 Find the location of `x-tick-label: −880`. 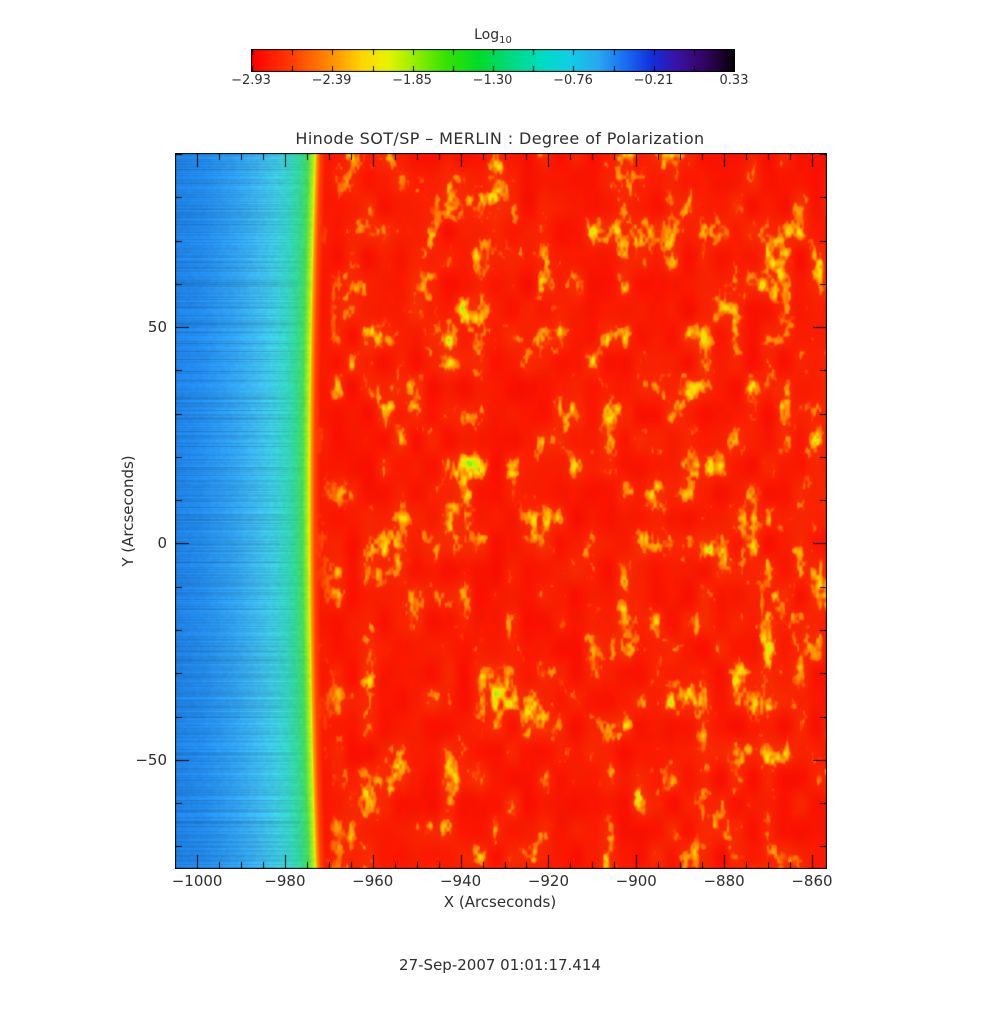

x-tick-label: −880 is located at coordinates (724, 881).